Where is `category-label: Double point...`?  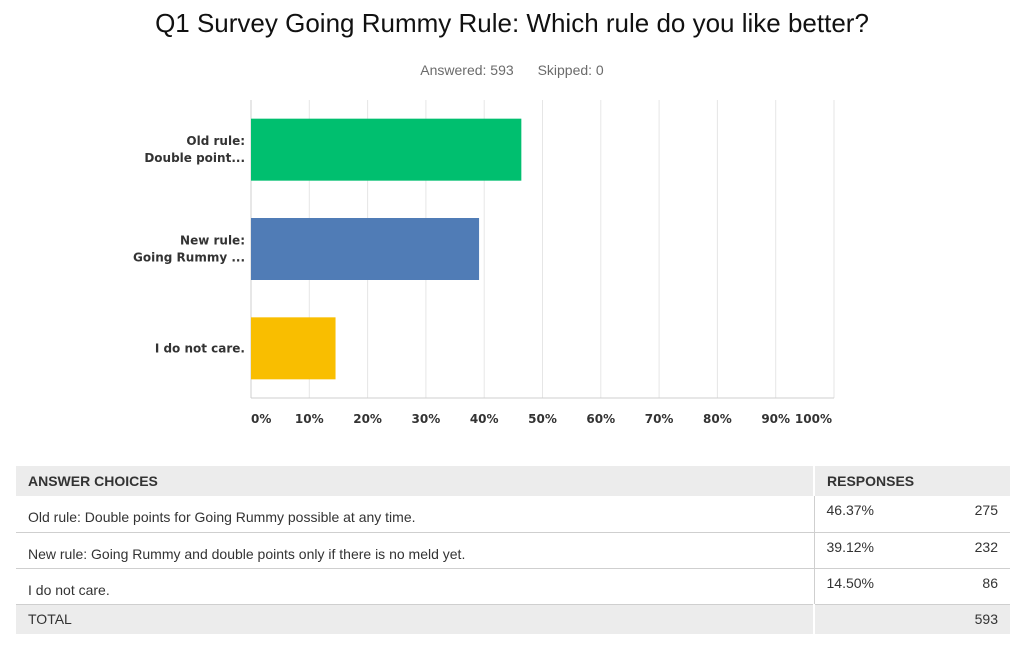 category-label: Double point... is located at coordinates (194, 158).